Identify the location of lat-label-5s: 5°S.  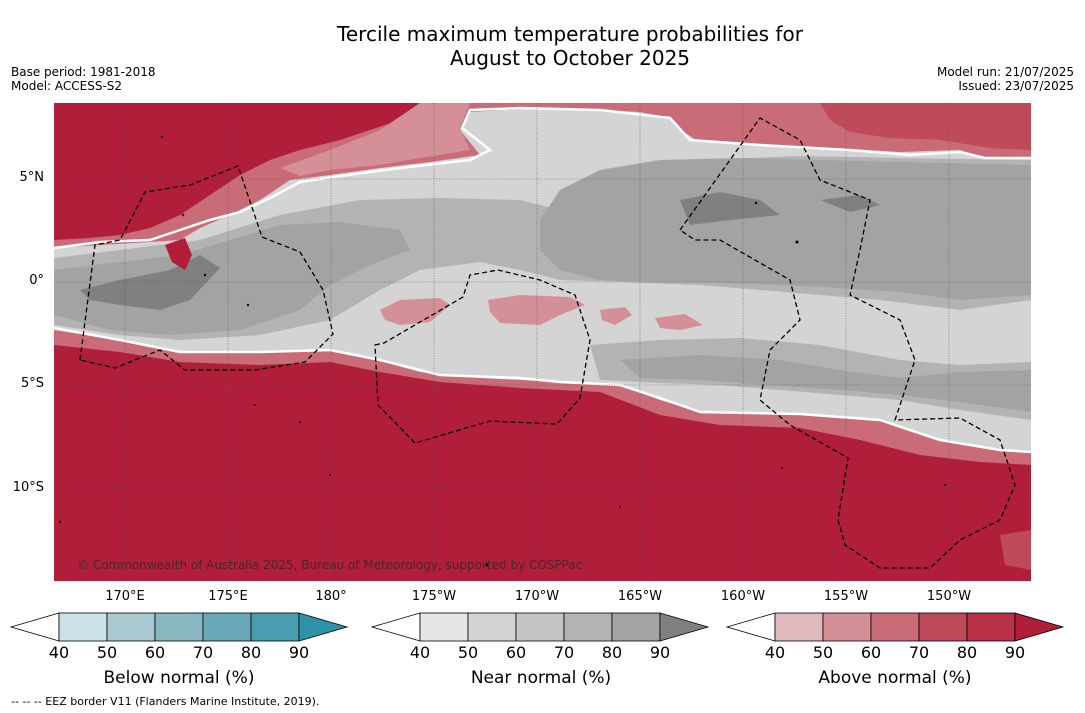
(32, 383).